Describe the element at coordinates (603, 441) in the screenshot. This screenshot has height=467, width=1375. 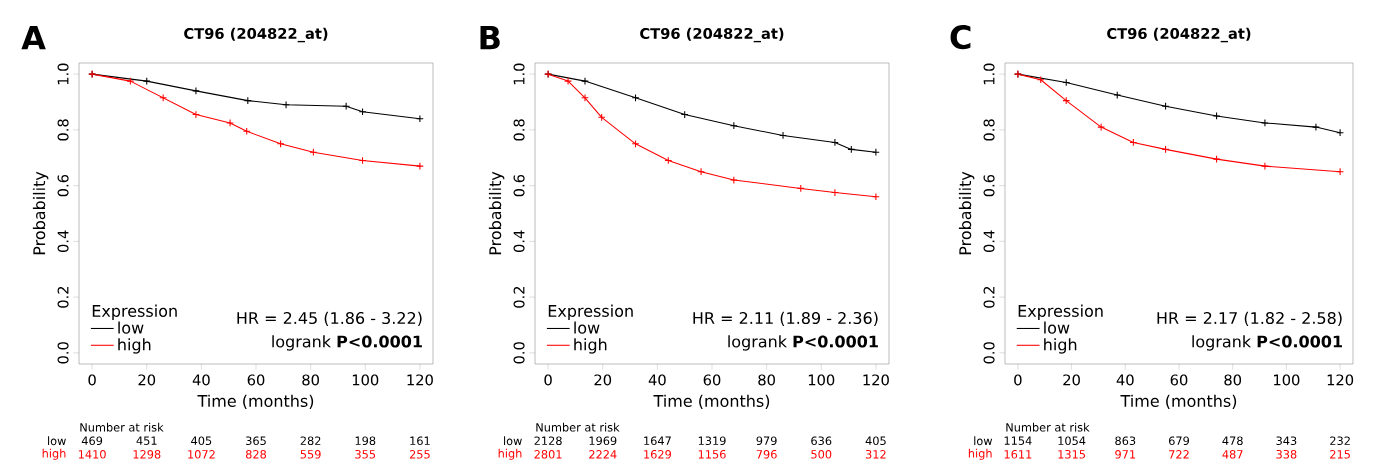
I see `text: 1969` at that location.